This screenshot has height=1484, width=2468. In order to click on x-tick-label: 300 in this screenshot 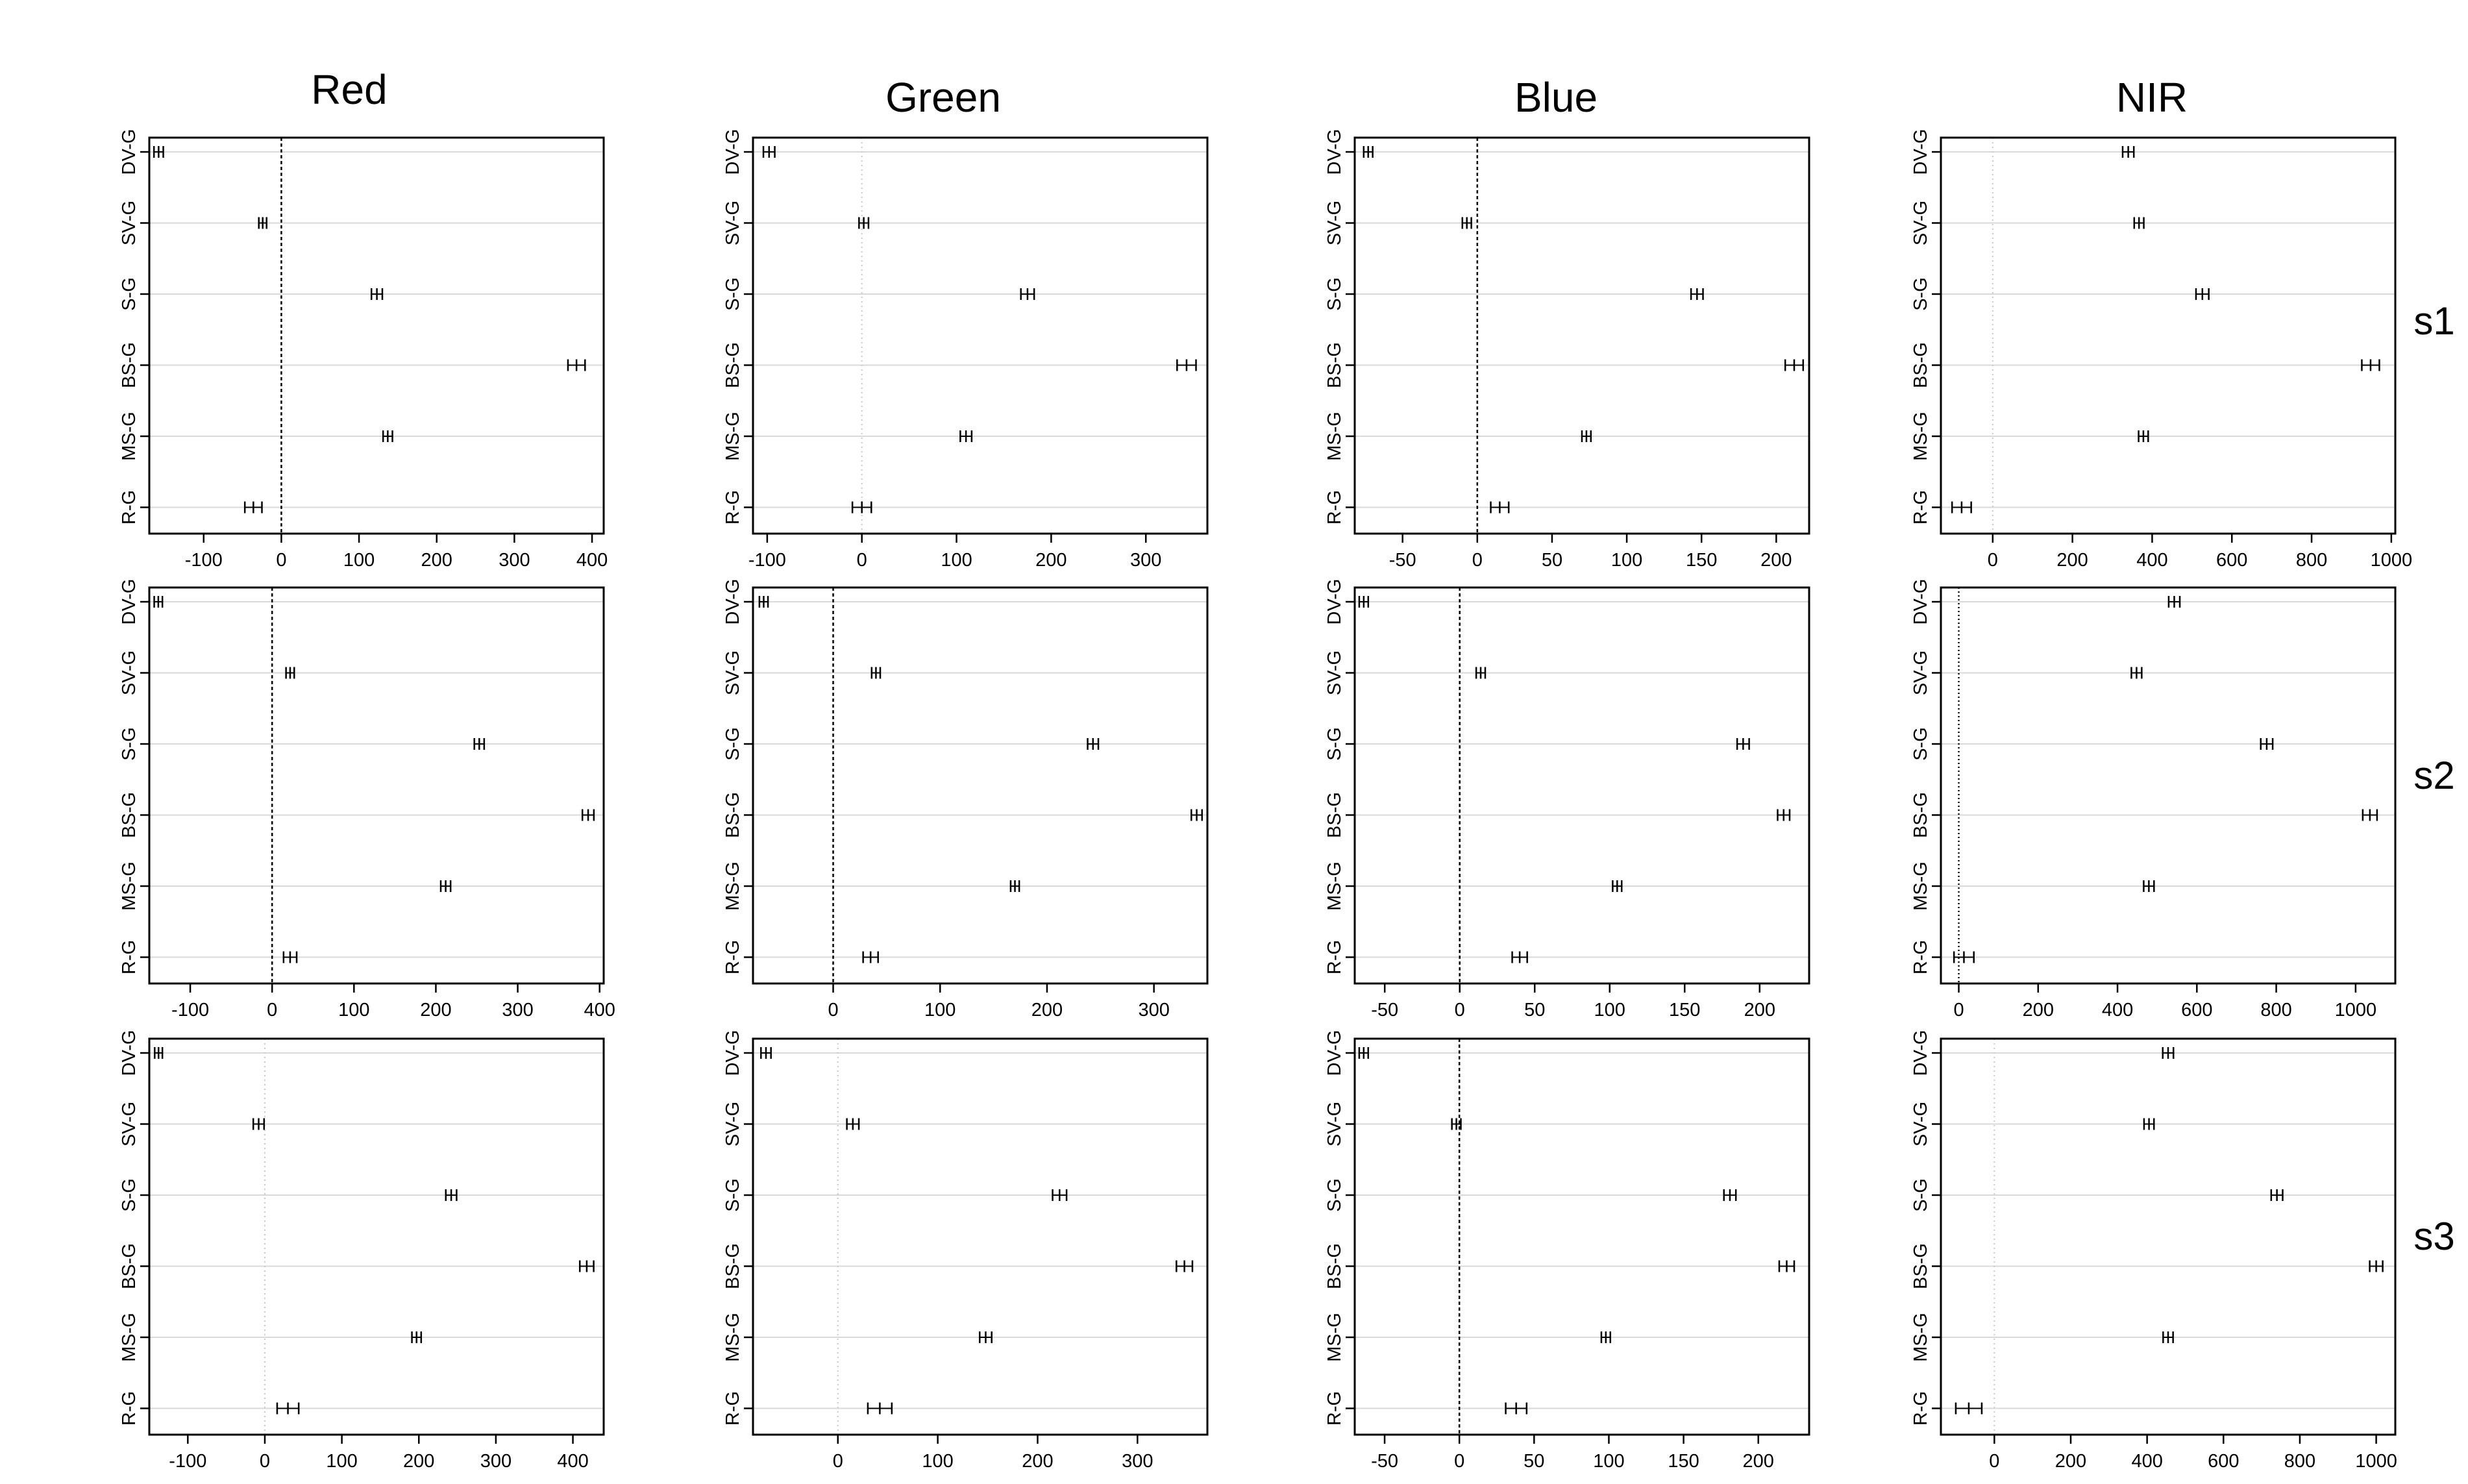, I will do `click(1145, 560)`.